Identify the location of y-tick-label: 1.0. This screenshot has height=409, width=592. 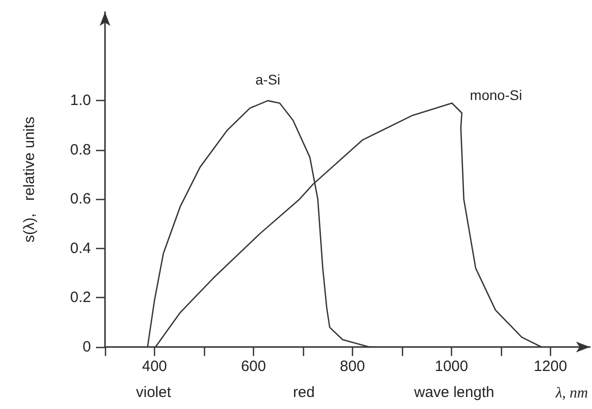
(80, 101).